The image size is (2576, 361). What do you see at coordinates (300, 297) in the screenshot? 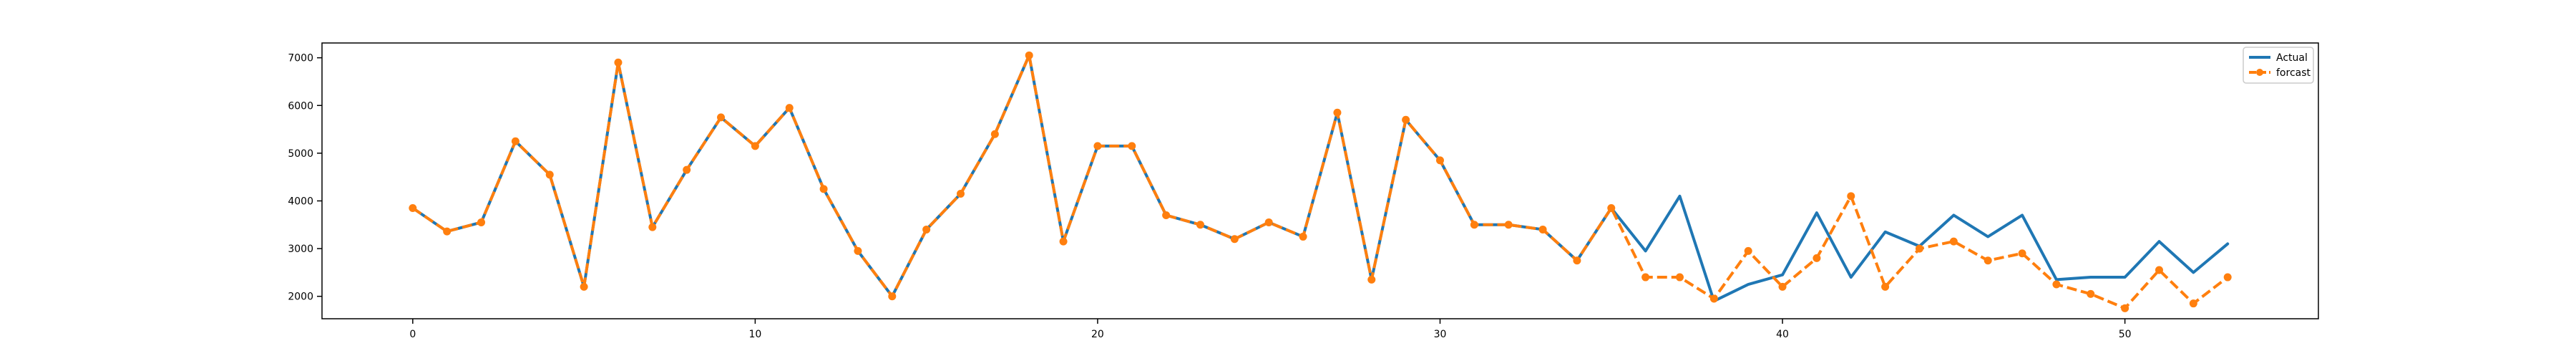
I see `y-tick-label: 2000` at bounding box center [300, 297].